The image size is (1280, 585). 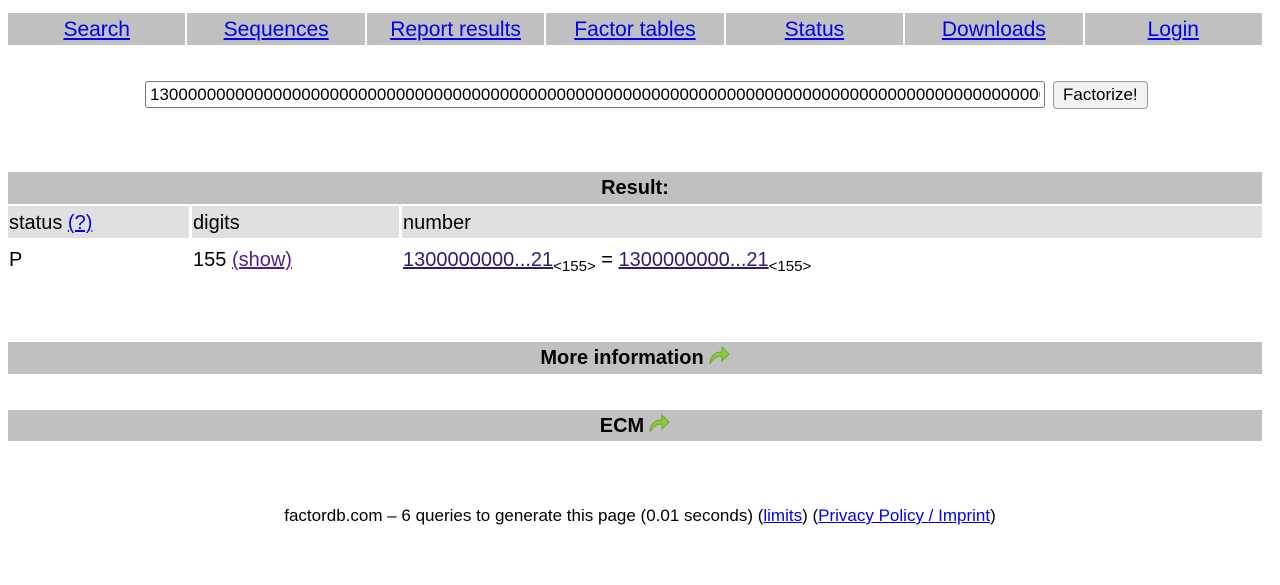 What do you see at coordinates (904, 515) in the screenshot?
I see `privacy-policy-link: Privacy Policy / Imprint` at bounding box center [904, 515].